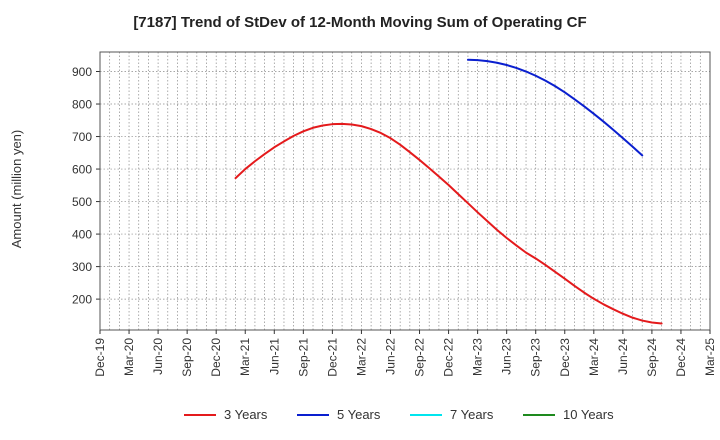  What do you see at coordinates (245, 357) in the screenshot?
I see `x-tick-label: Mar-21` at bounding box center [245, 357].